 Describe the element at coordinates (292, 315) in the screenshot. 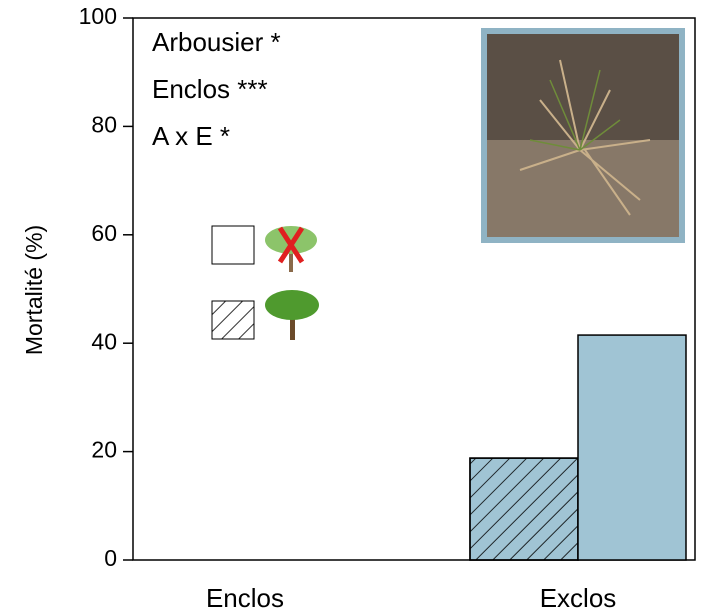

I see `tree-icon` at that location.